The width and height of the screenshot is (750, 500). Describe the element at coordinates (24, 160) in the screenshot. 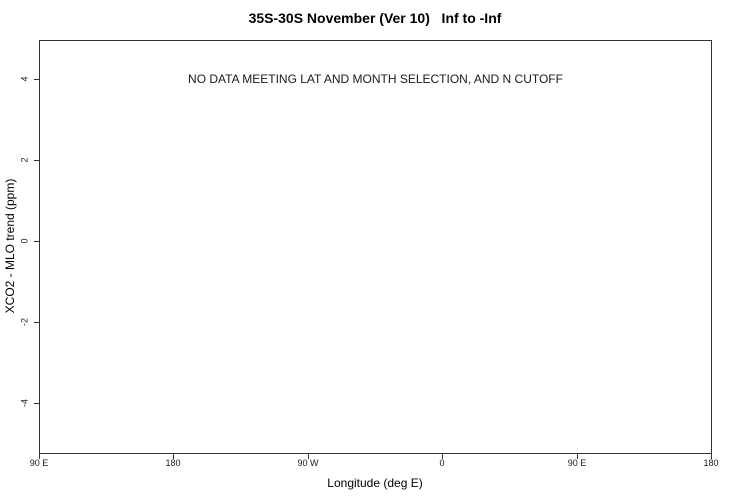

I see `y-tick-label: 2` at that location.